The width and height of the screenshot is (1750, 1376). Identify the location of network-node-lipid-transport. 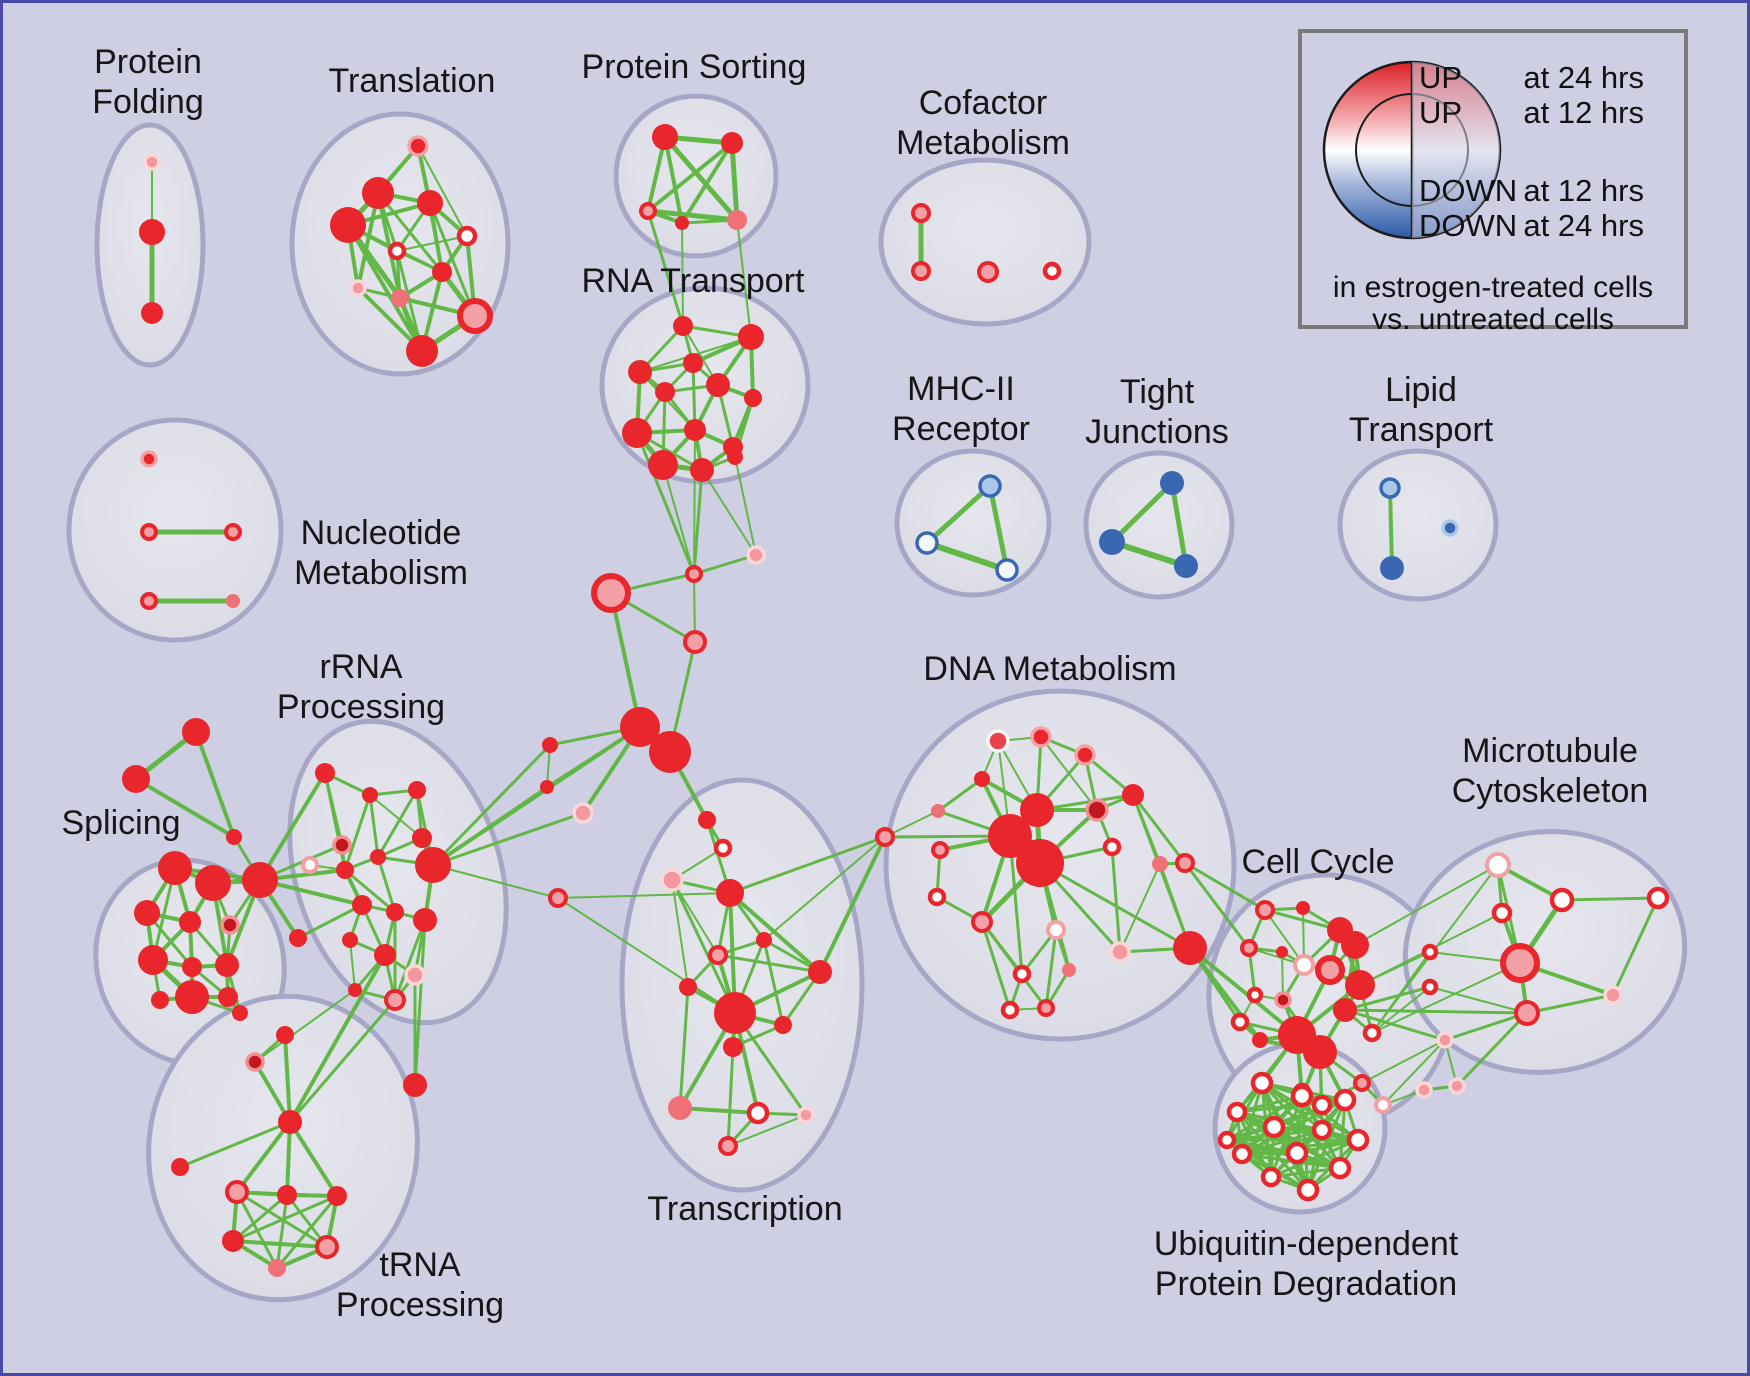
(1390, 488).